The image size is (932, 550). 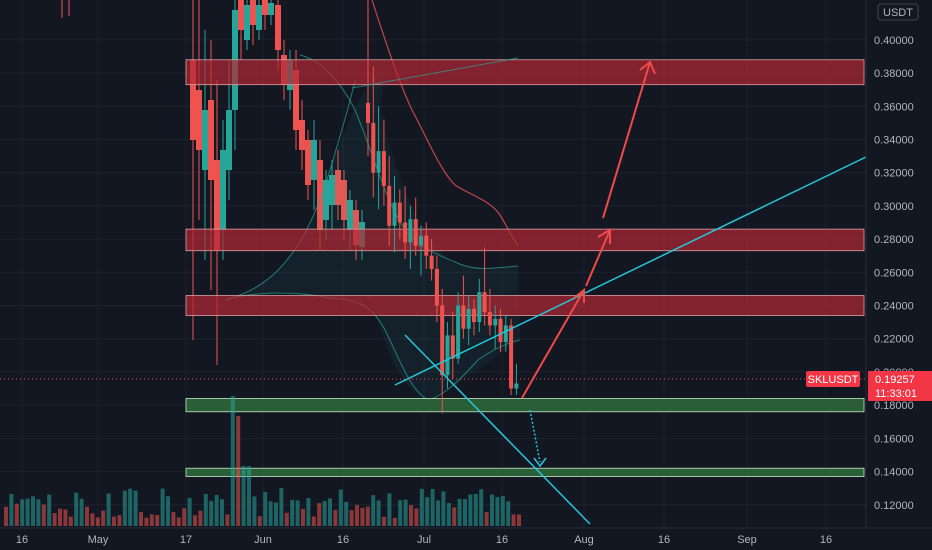 What do you see at coordinates (290, 190) in the screenshot?
I see `middle-band` at bounding box center [290, 190].